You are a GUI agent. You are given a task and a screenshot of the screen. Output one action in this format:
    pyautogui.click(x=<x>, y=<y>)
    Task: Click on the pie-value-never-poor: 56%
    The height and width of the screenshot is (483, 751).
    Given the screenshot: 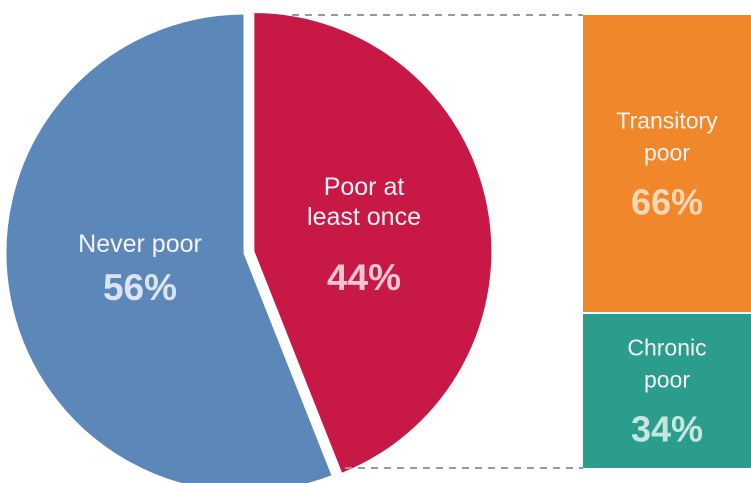 What is the action you would take?
    pyautogui.click(x=140, y=287)
    